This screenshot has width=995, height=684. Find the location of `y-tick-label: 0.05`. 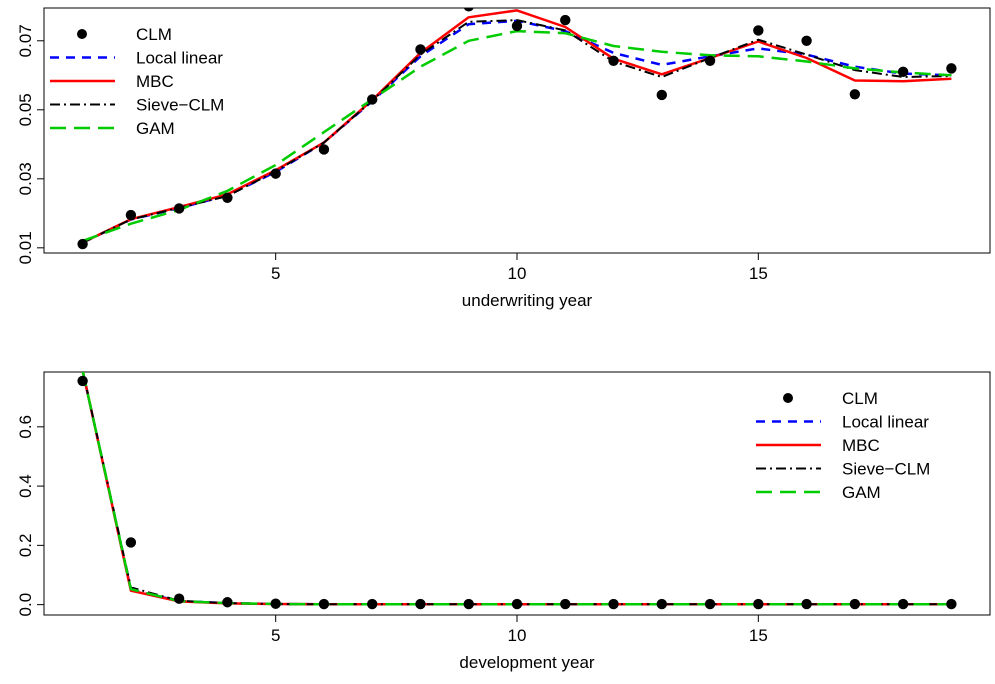

y-tick-label: 0.05 is located at coordinates (25, 109).